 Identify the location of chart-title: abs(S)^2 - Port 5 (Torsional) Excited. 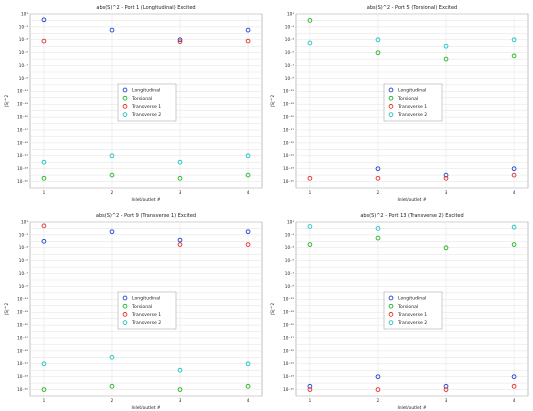
(412, 8).